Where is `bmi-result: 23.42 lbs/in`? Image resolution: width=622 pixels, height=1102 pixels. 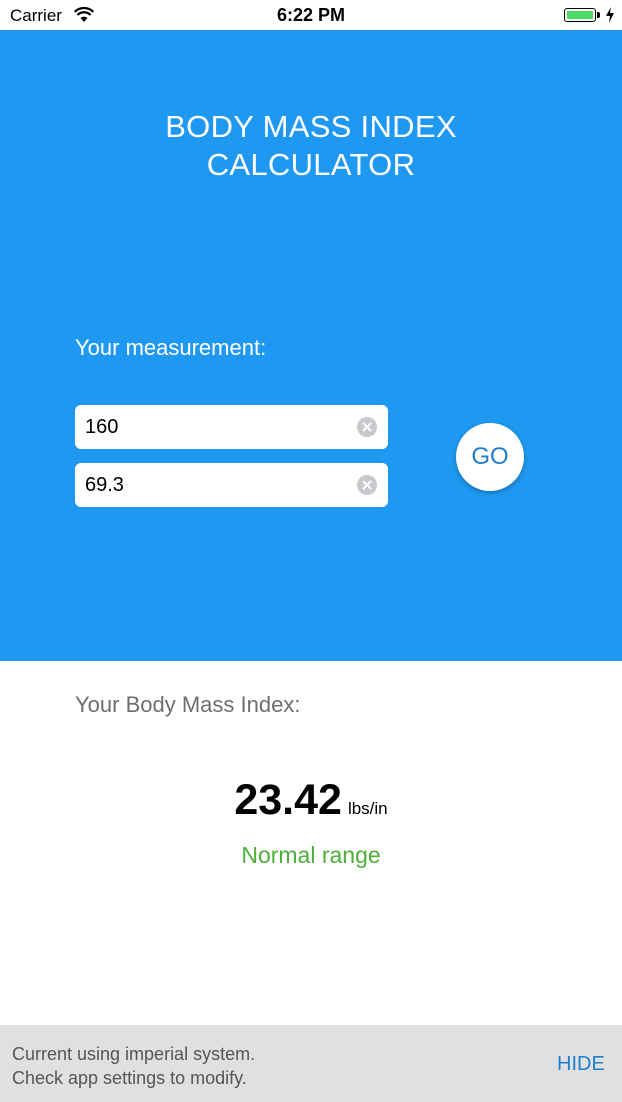 bmi-result: 23.42 lbs/in is located at coordinates (311, 800).